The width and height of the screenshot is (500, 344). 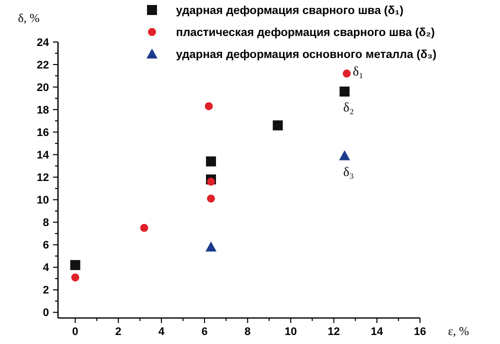 What do you see at coordinates (45, 313) in the screenshot?
I see `y-tick-label: 0` at bounding box center [45, 313].